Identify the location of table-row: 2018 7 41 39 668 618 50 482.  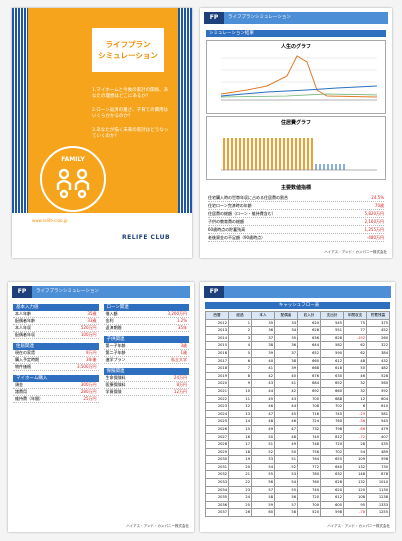
(297, 368).